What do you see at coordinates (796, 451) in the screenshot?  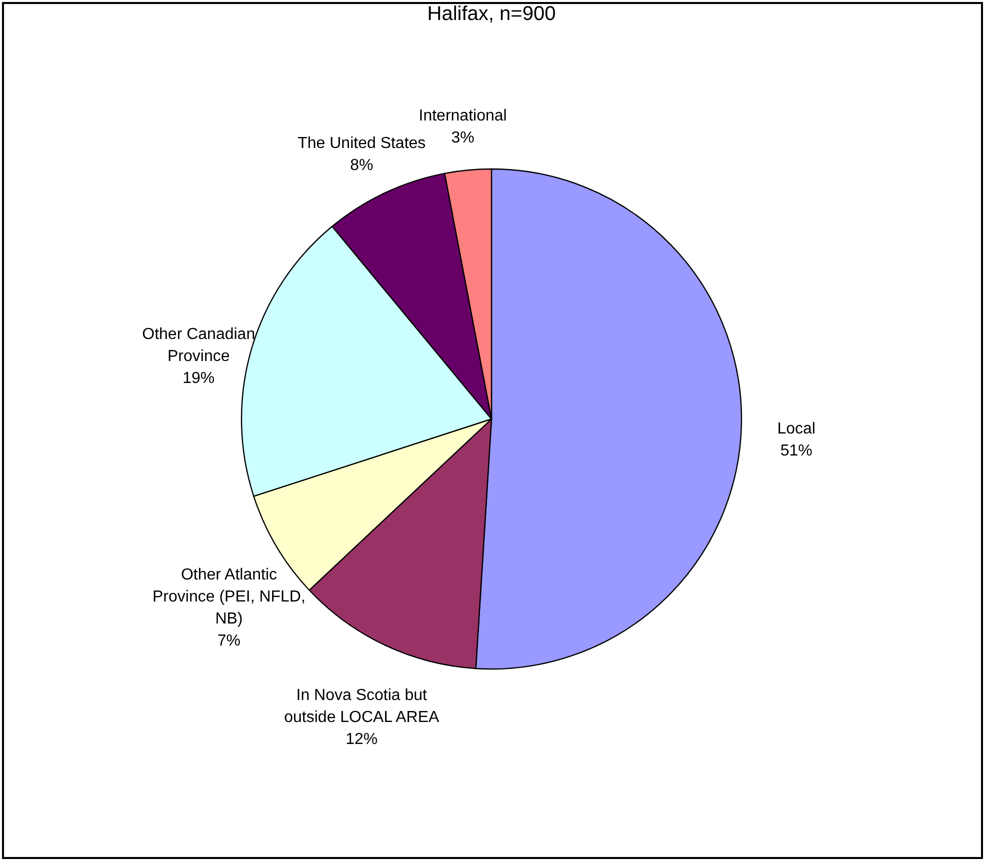 I see `data-label: 51%` at bounding box center [796, 451].